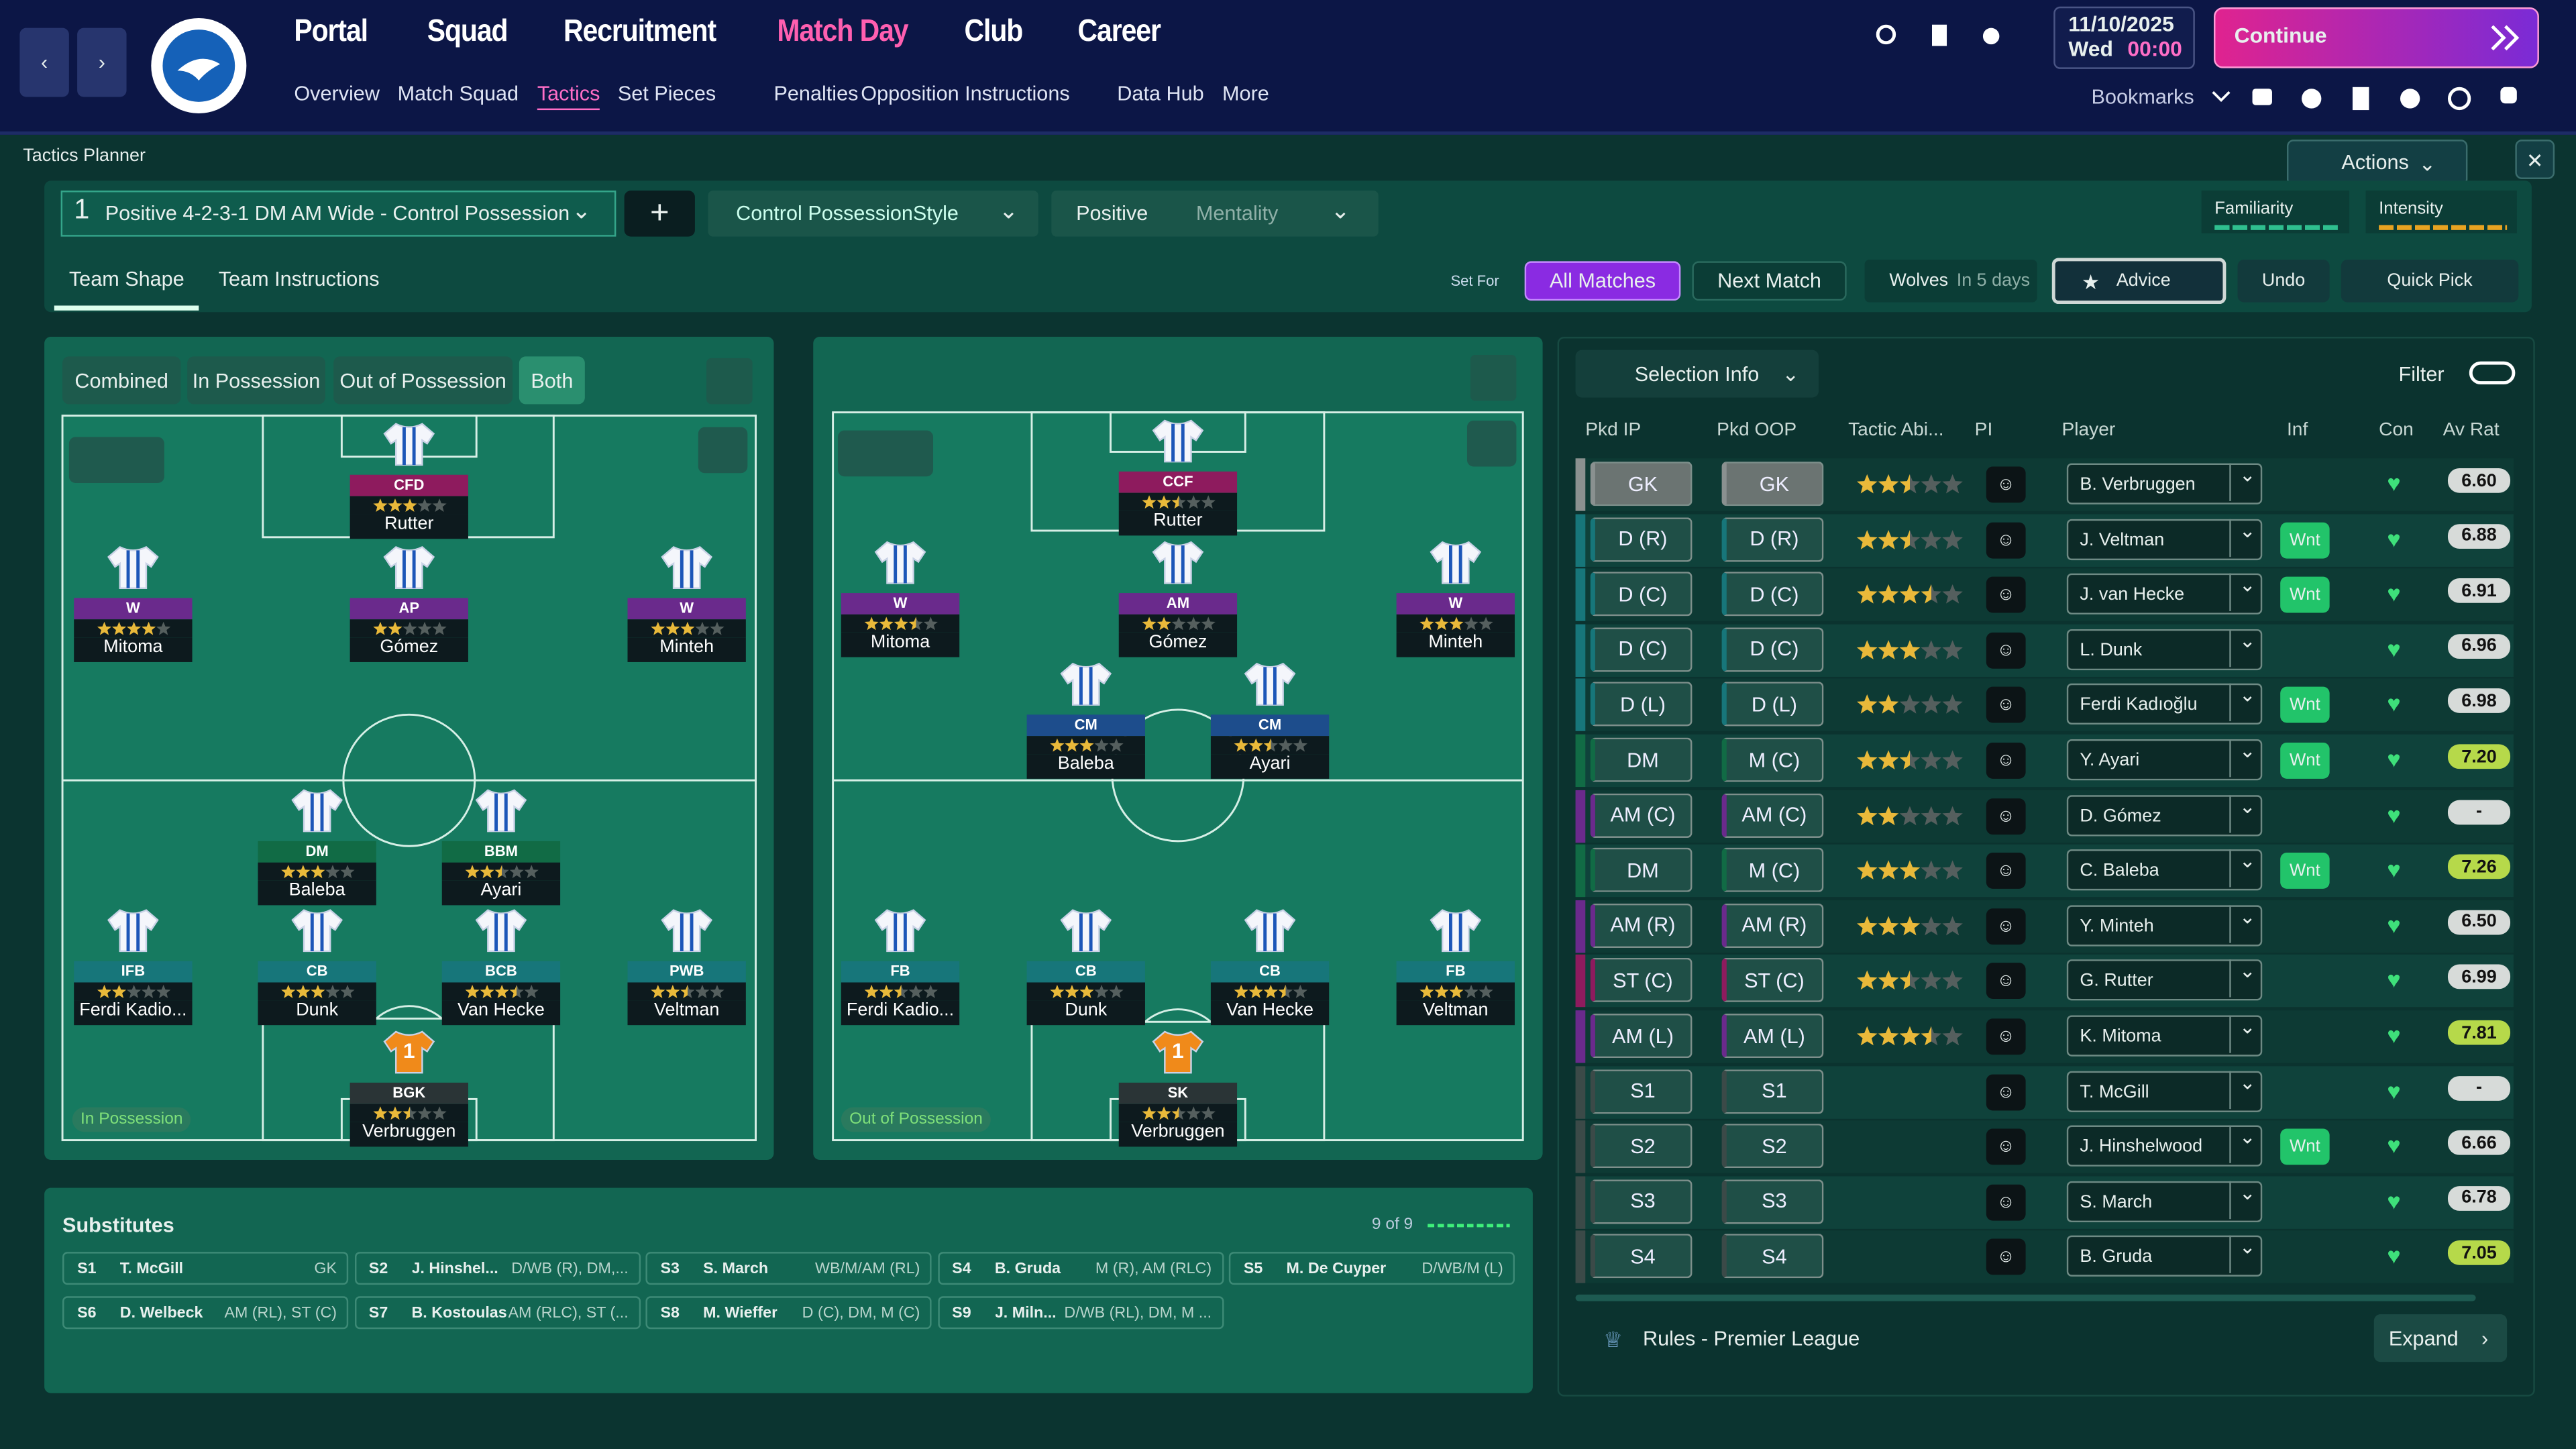 The width and height of the screenshot is (2576, 1449). Describe the element at coordinates (2164, 483) in the screenshot. I see `player-select: B. Verbruggen ⌄` at that location.